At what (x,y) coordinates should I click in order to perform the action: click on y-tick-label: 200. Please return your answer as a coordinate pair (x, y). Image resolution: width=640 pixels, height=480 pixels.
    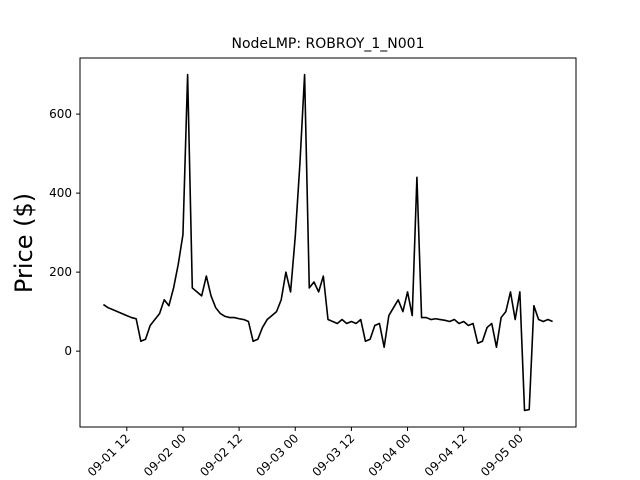
    Looking at the image, I should click on (60, 272).